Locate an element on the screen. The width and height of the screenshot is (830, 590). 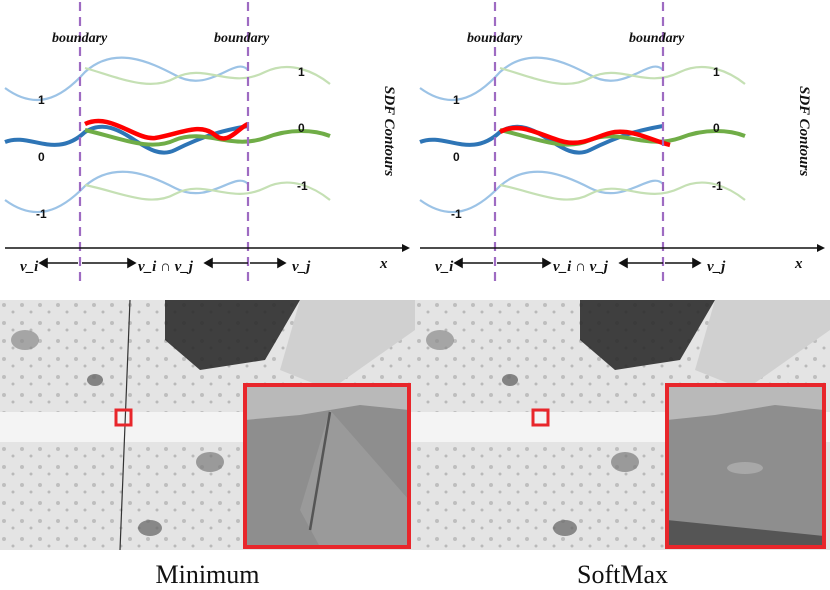
caption-softmax: SoftMax is located at coordinates (622, 574).